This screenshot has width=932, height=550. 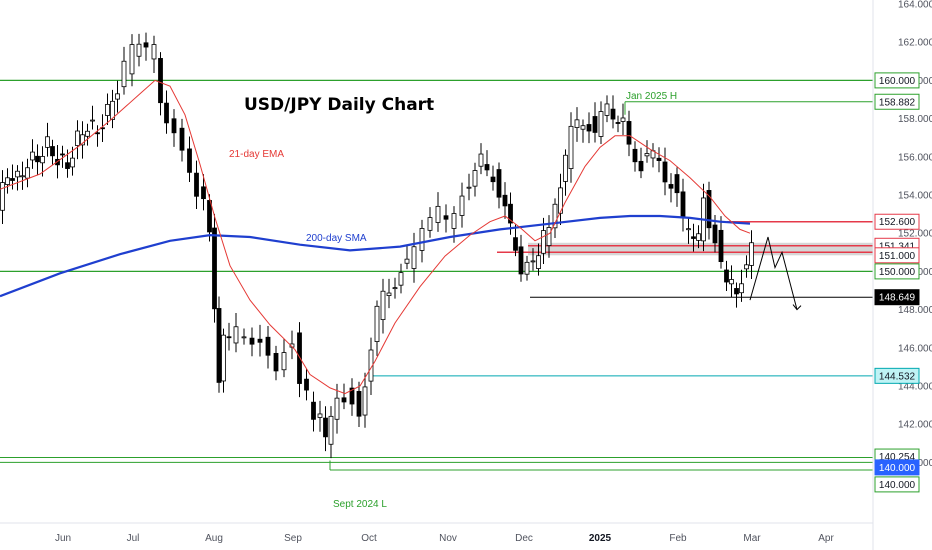 What do you see at coordinates (600, 538) in the screenshot?
I see `date-tick-label: 2025` at bounding box center [600, 538].